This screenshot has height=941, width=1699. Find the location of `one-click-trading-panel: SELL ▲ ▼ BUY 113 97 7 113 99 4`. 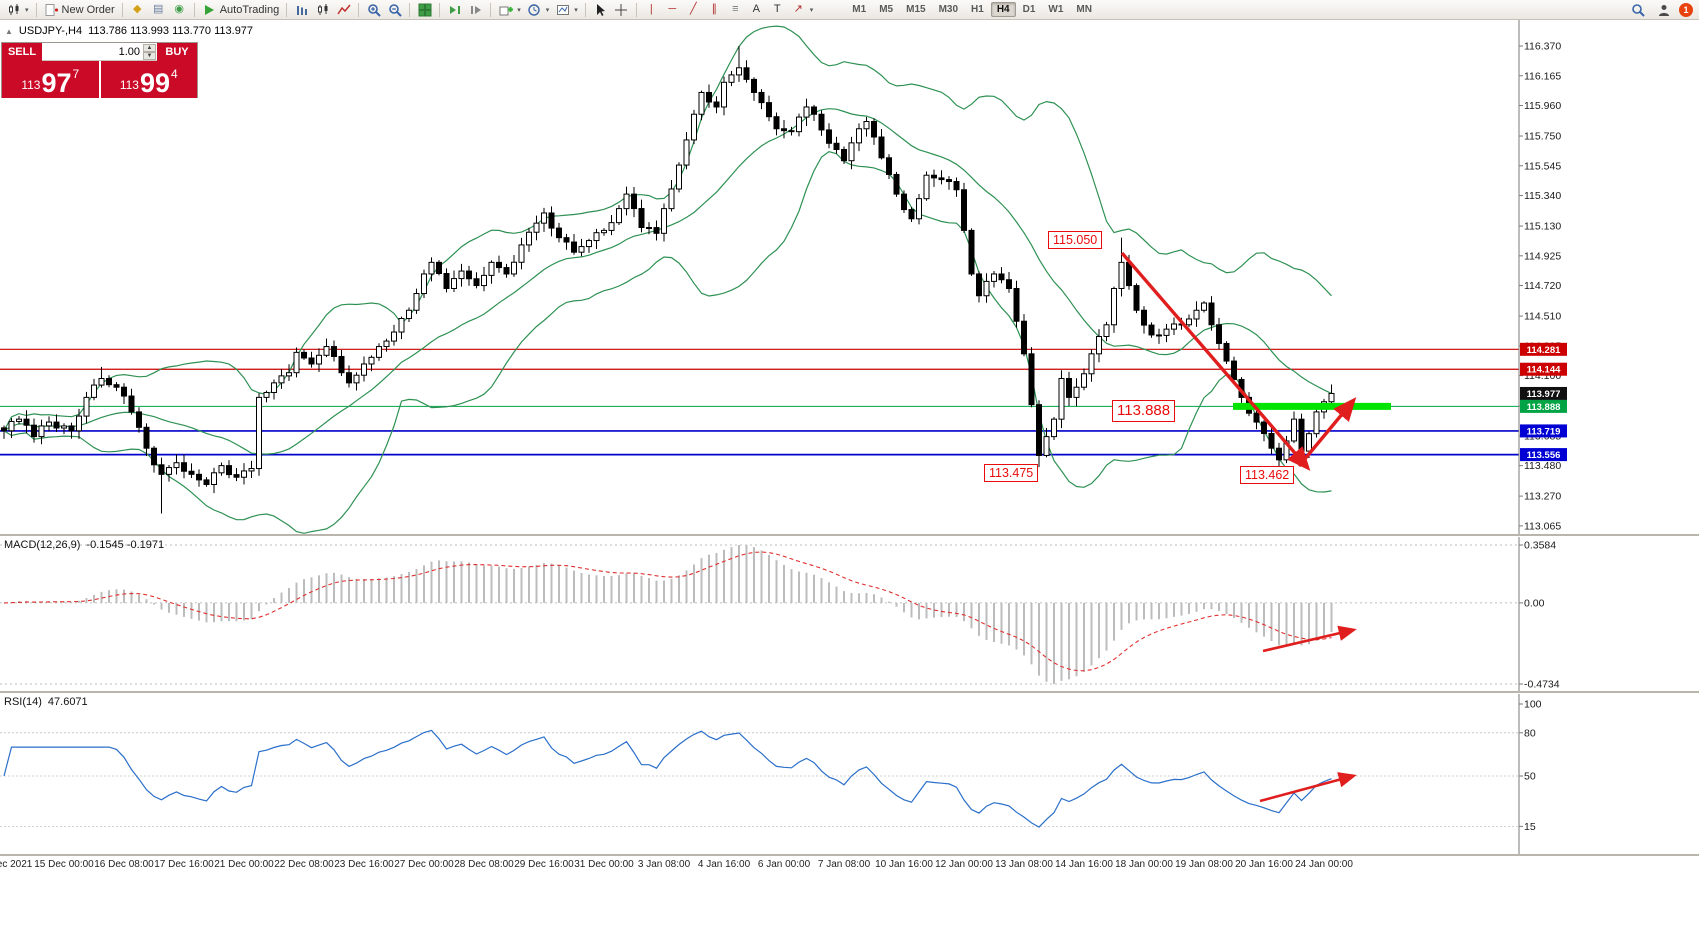

one-click-trading-panel: SELL ▲ ▼ BUY 113 97 7 113 99 4 is located at coordinates (99, 70).